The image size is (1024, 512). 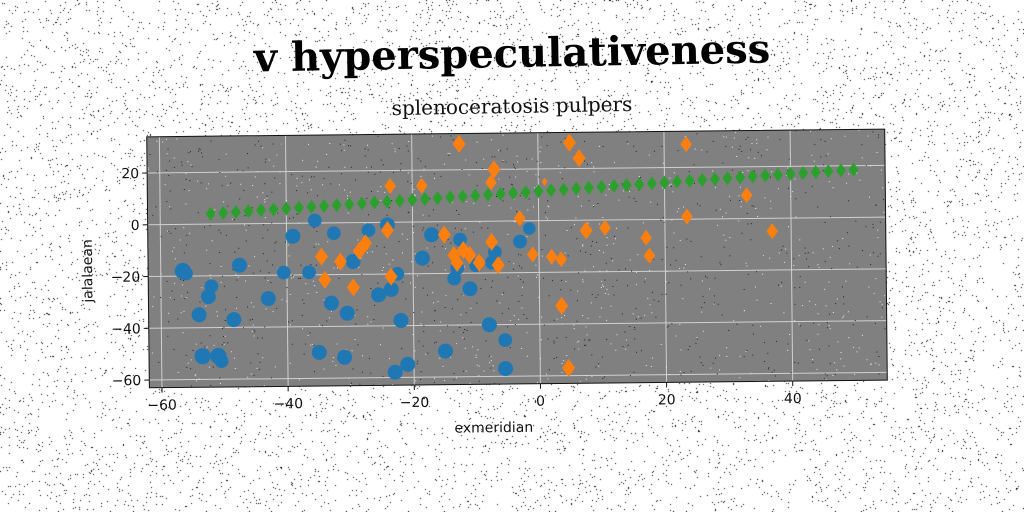 I want to click on x-axis-label: exmeridian, so click(x=493, y=428).